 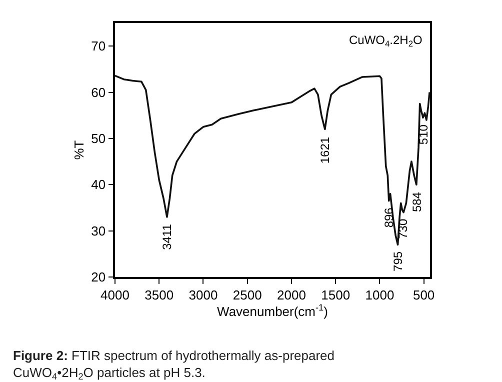 What do you see at coordinates (423, 134) in the screenshot?
I see `annotation: 510` at bounding box center [423, 134].